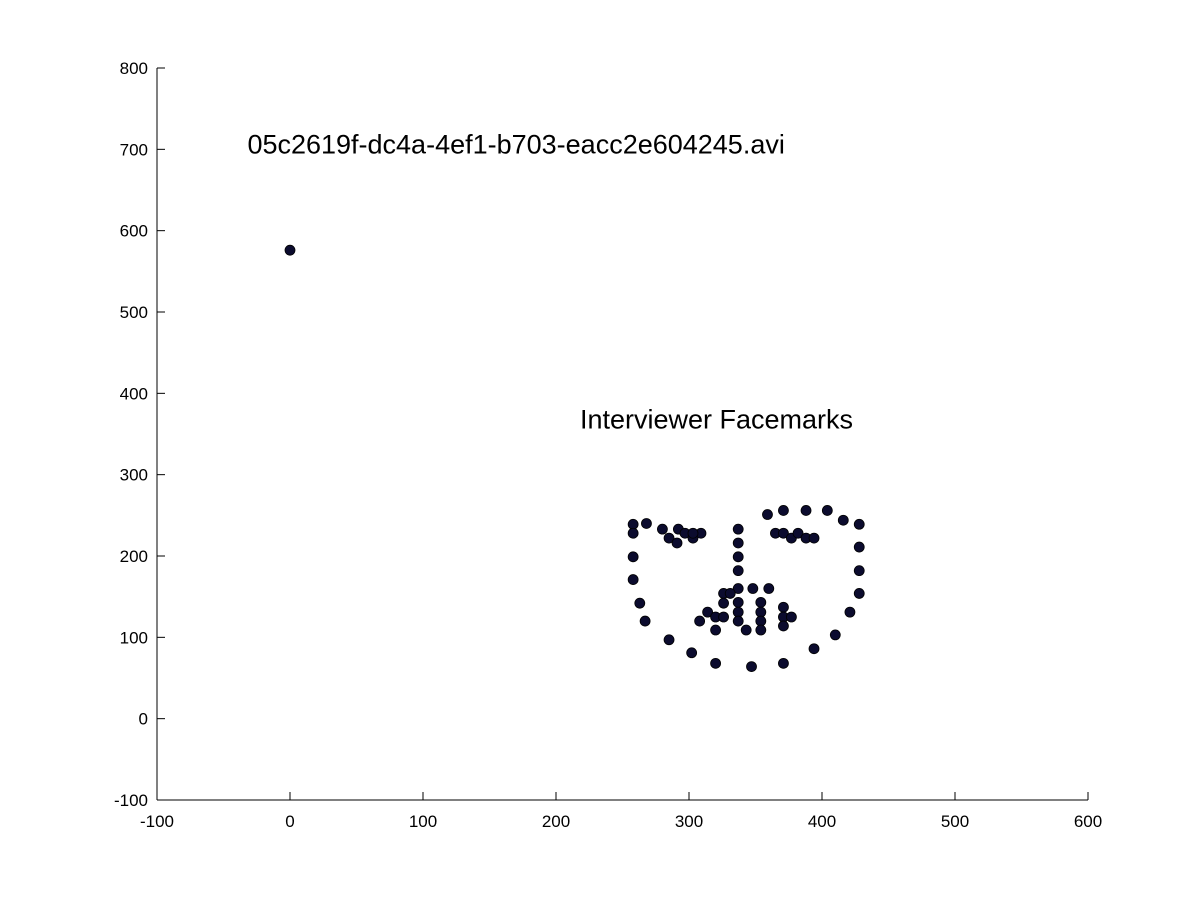 The height and width of the screenshot is (900, 1201). Describe the element at coordinates (131, 800) in the screenshot. I see `y-tick-label: -100` at that location.